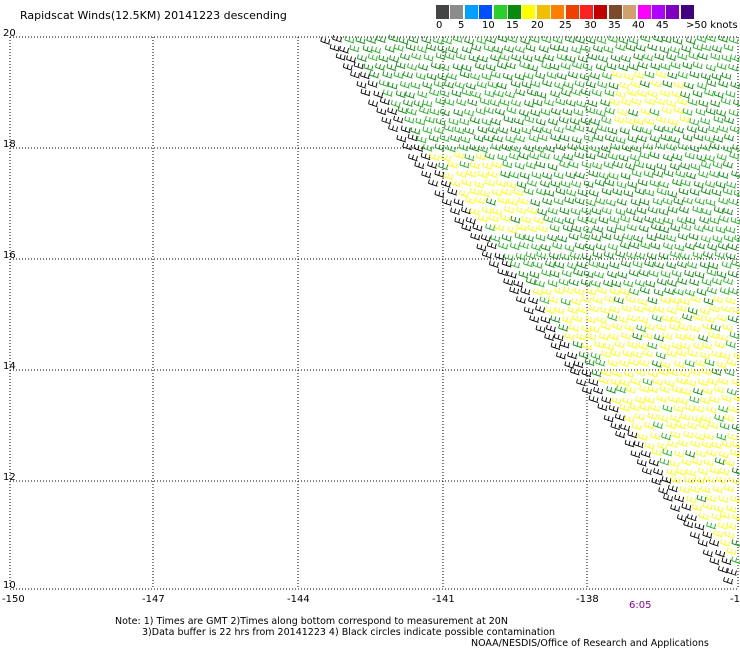 This screenshot has height=650, width=740. What do you see at coordinates (488, 25) in the screenshot?
I see `colorbar-label: 10` at bounding box center [488, 25].